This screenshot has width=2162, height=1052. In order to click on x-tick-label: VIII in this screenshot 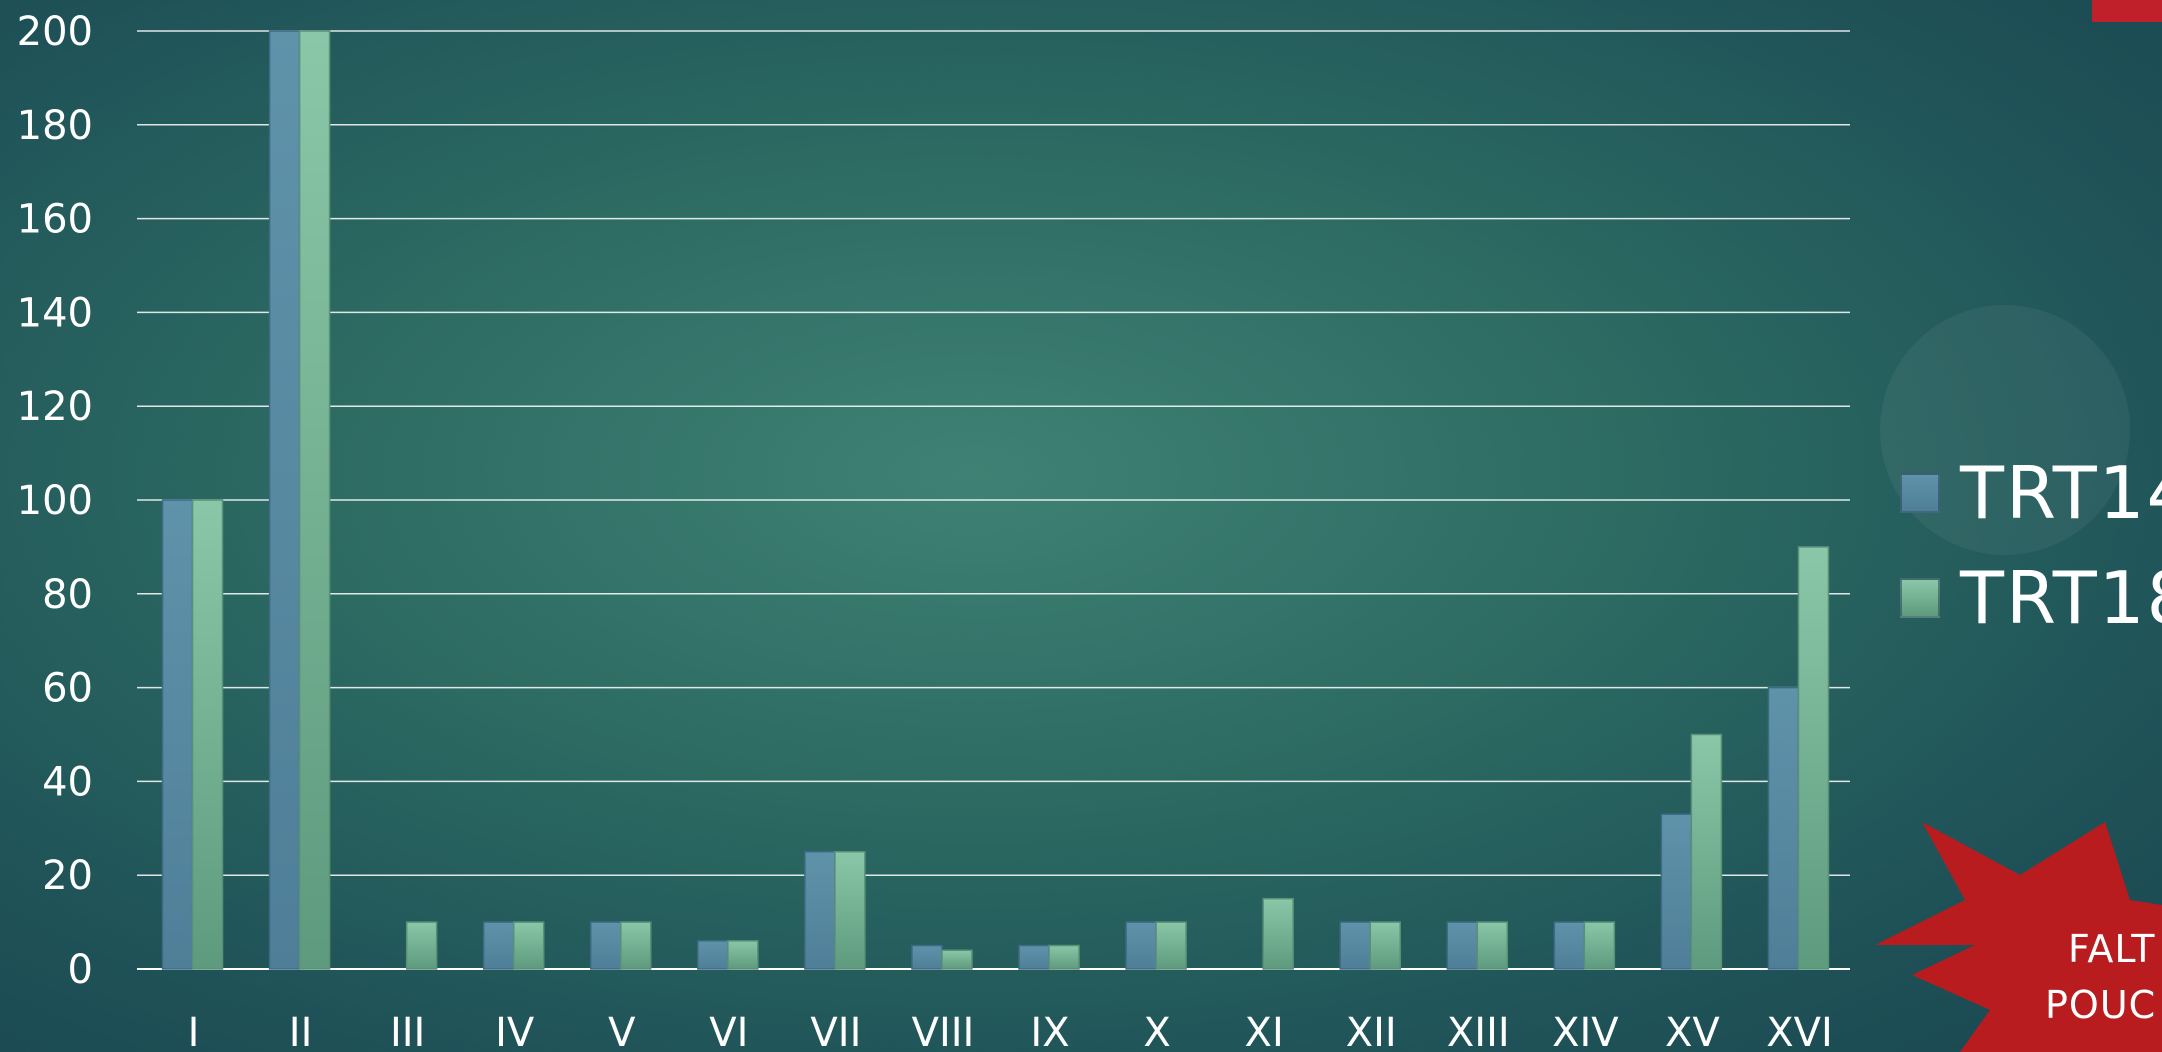, I will do `click(943, 1031)`.